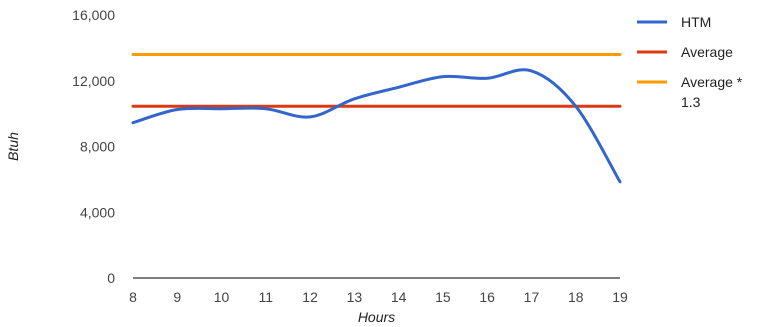 The width and height of the screenshot is (759, 327). I want to click on y-tick-label: 12,000, so click(93, 81).